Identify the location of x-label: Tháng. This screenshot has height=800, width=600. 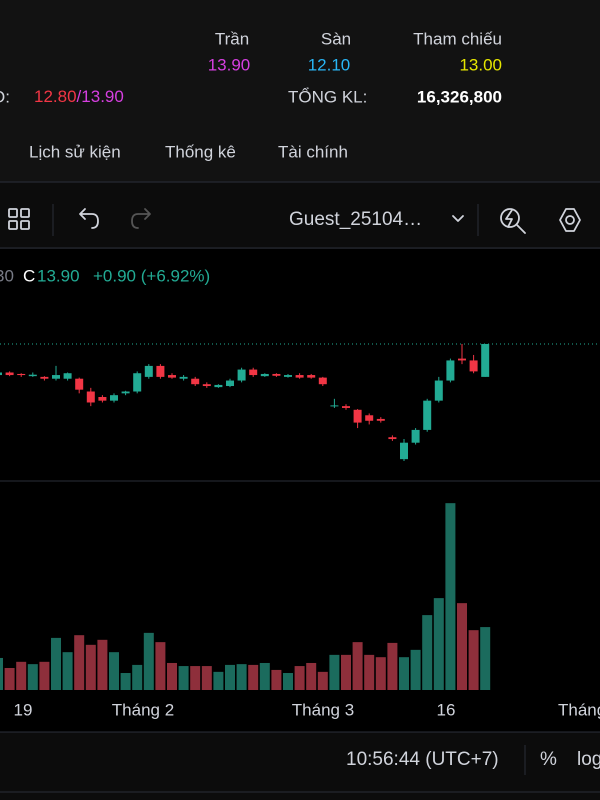
(579, 709).